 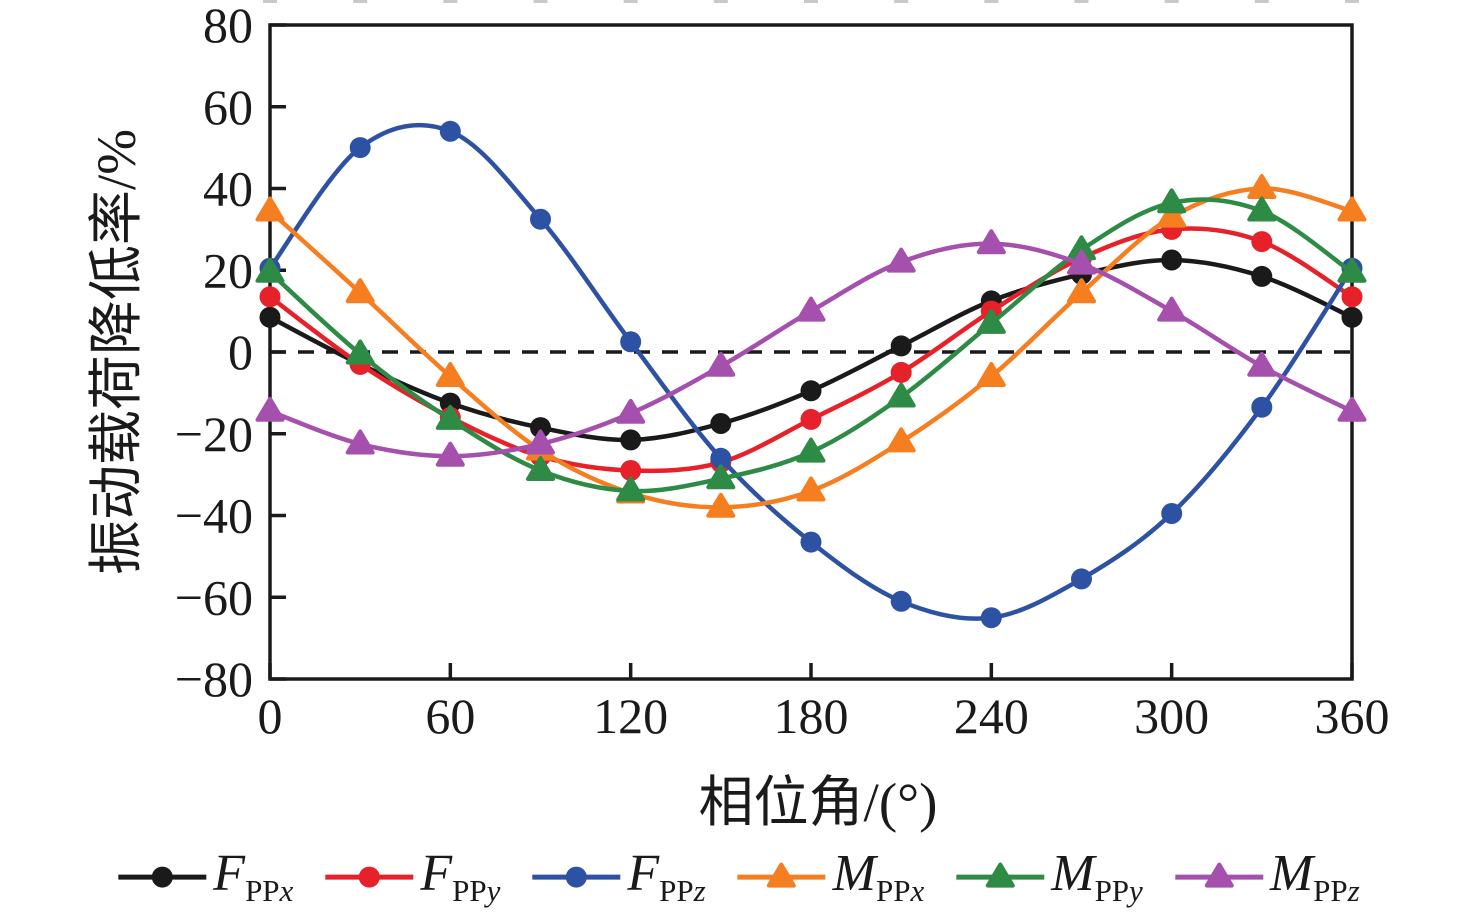 What do you see at coordinates (116, 352) in the screenshot?
I see `y-axis-label: 振动载荷降低率/%` at bounding box center [116, 352].